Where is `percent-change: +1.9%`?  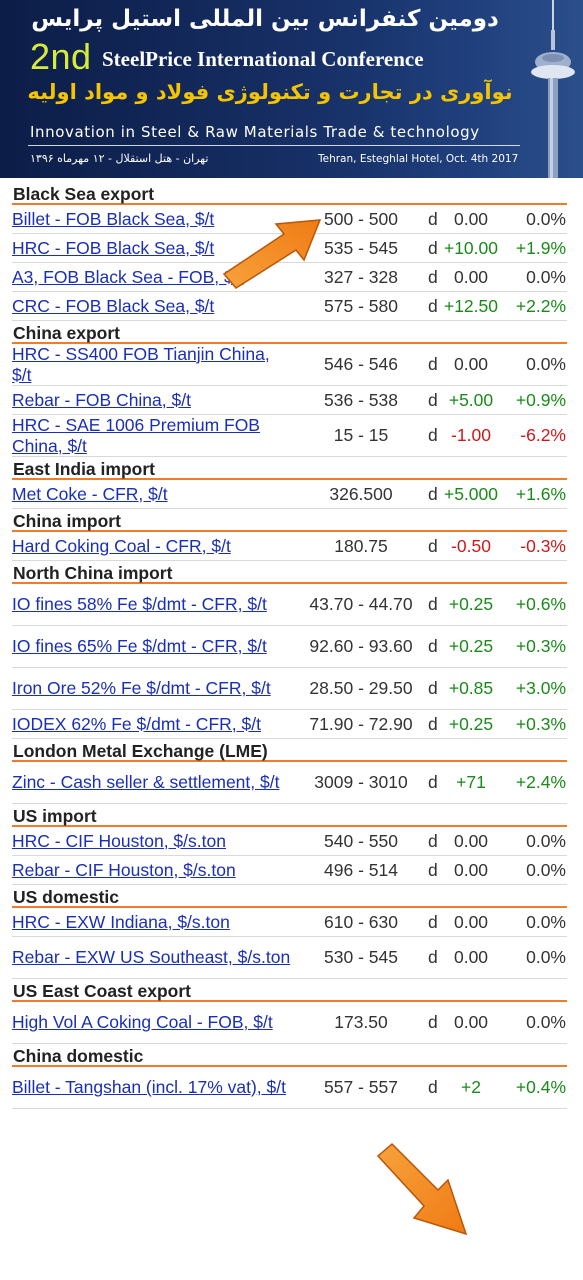 percent-change: +1.9% is located at coordinates (540, 247).